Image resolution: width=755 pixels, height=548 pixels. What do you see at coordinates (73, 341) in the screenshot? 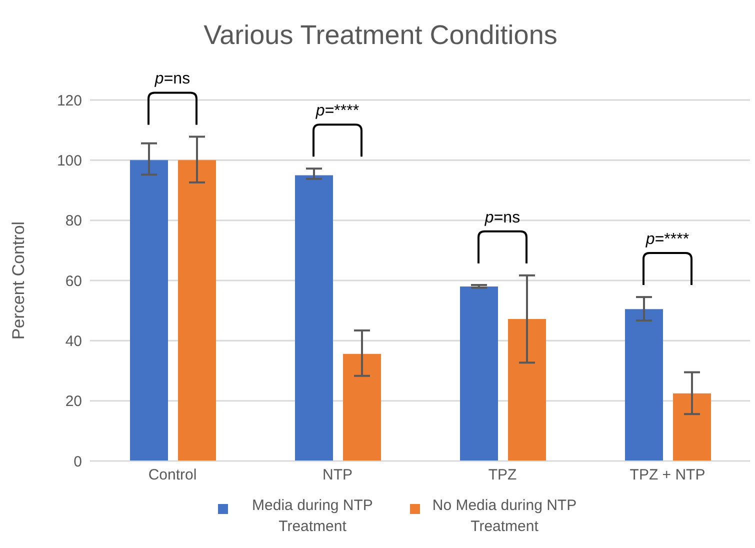
I see `y-tick-label: 40` at bounding box center [73, 341].